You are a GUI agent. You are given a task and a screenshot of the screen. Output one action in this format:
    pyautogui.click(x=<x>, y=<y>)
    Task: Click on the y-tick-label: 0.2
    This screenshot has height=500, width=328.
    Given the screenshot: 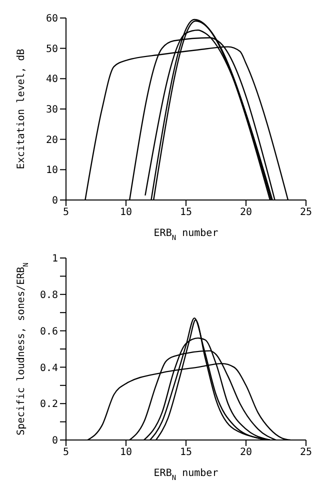 What is the action you would take?
    pyautogui.click(x=49, y=404)
    